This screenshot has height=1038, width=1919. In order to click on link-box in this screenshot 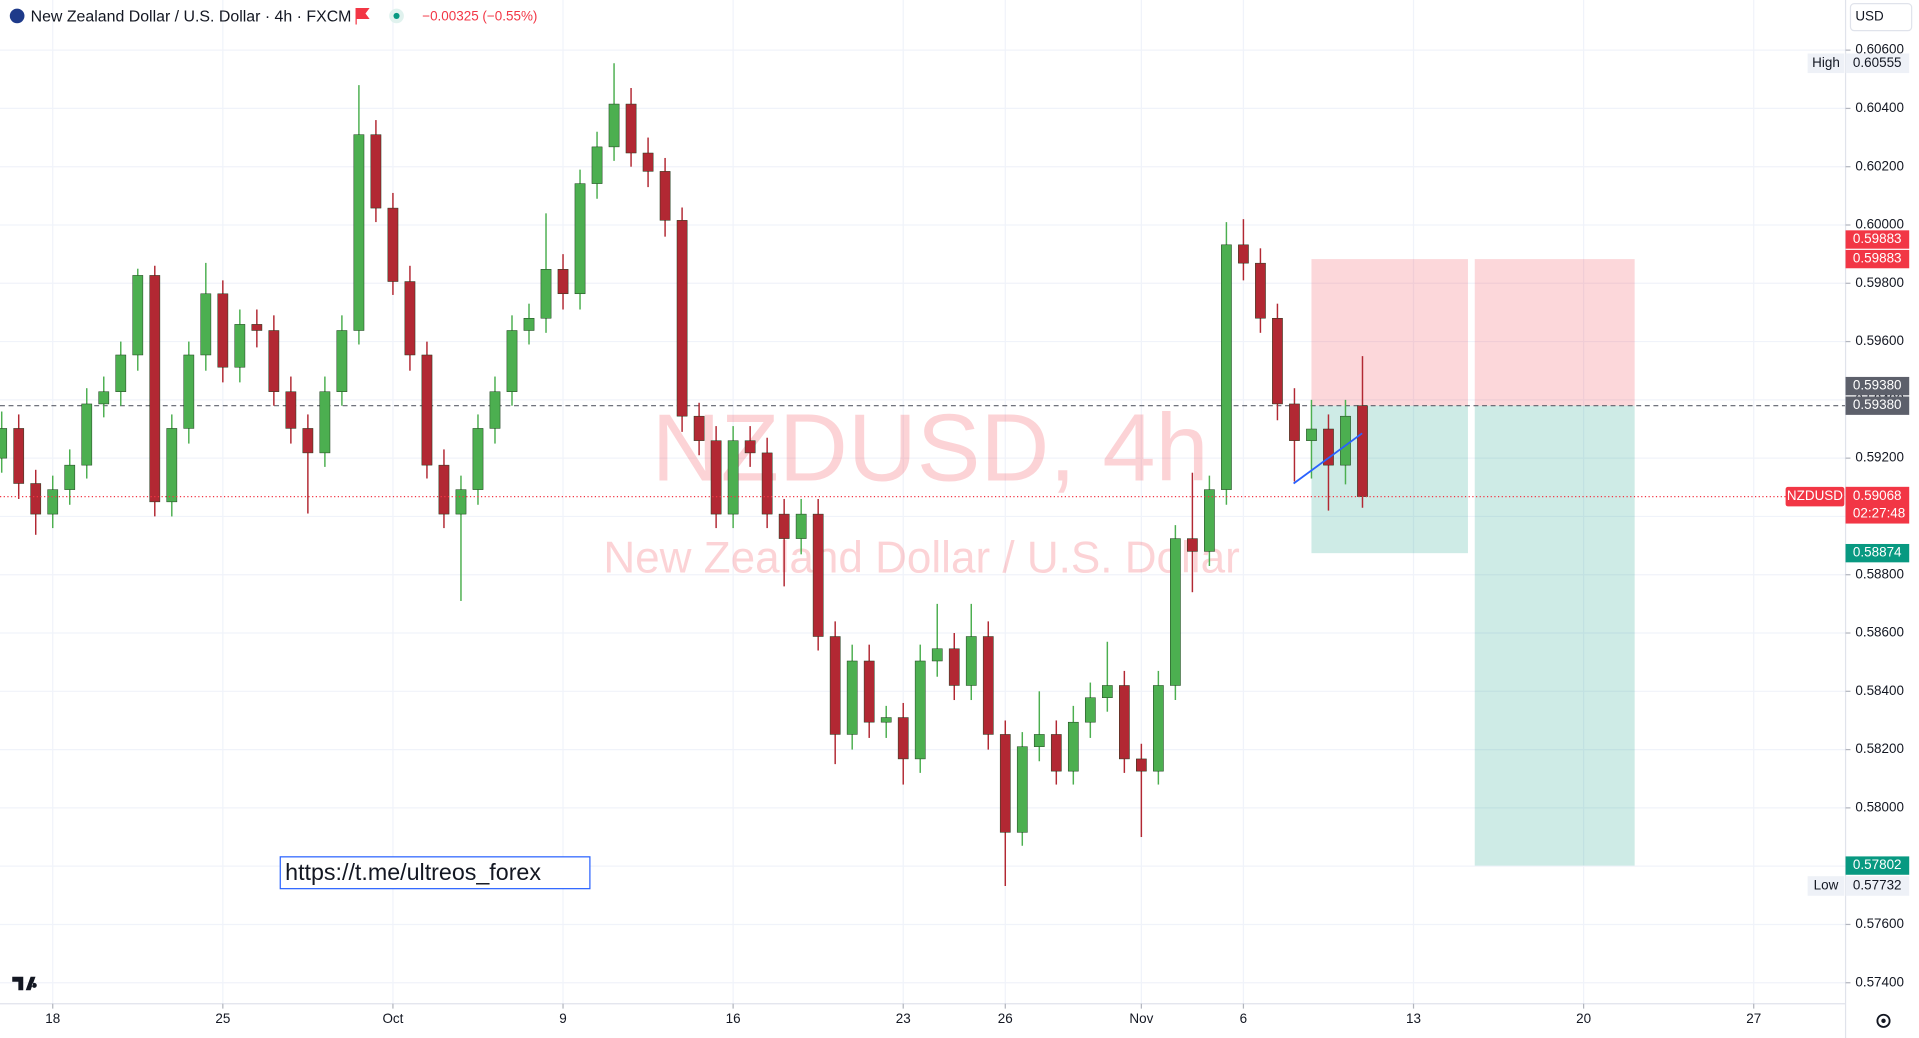, I will do `click(435, 873)`.